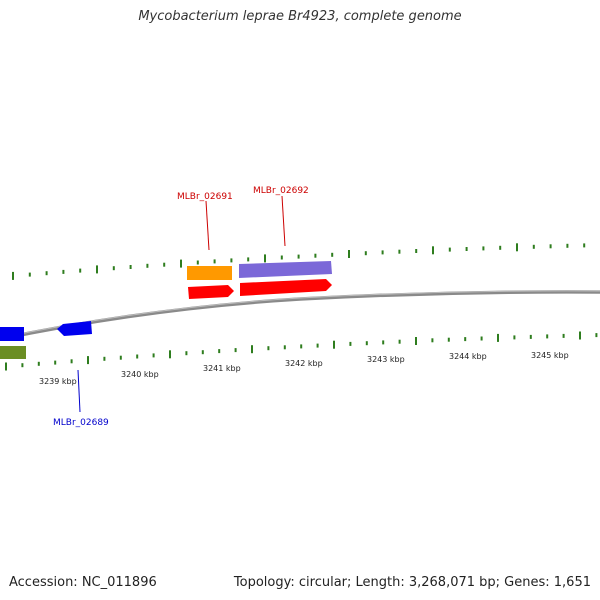 The image size is (600, 600). Describe the element at coordinates (285, 269) in the screenshot. I see `gene-feature-purple` at that location.